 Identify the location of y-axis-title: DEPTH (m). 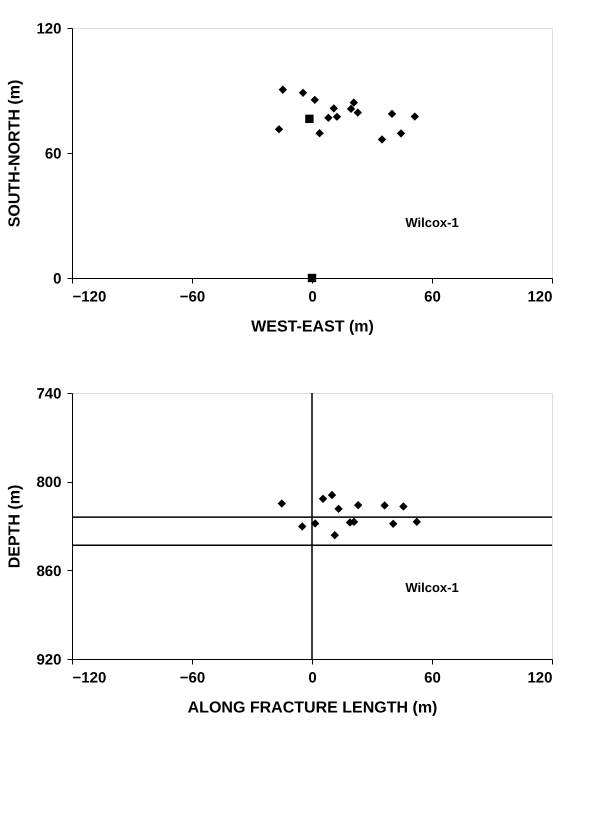
(15, 526).